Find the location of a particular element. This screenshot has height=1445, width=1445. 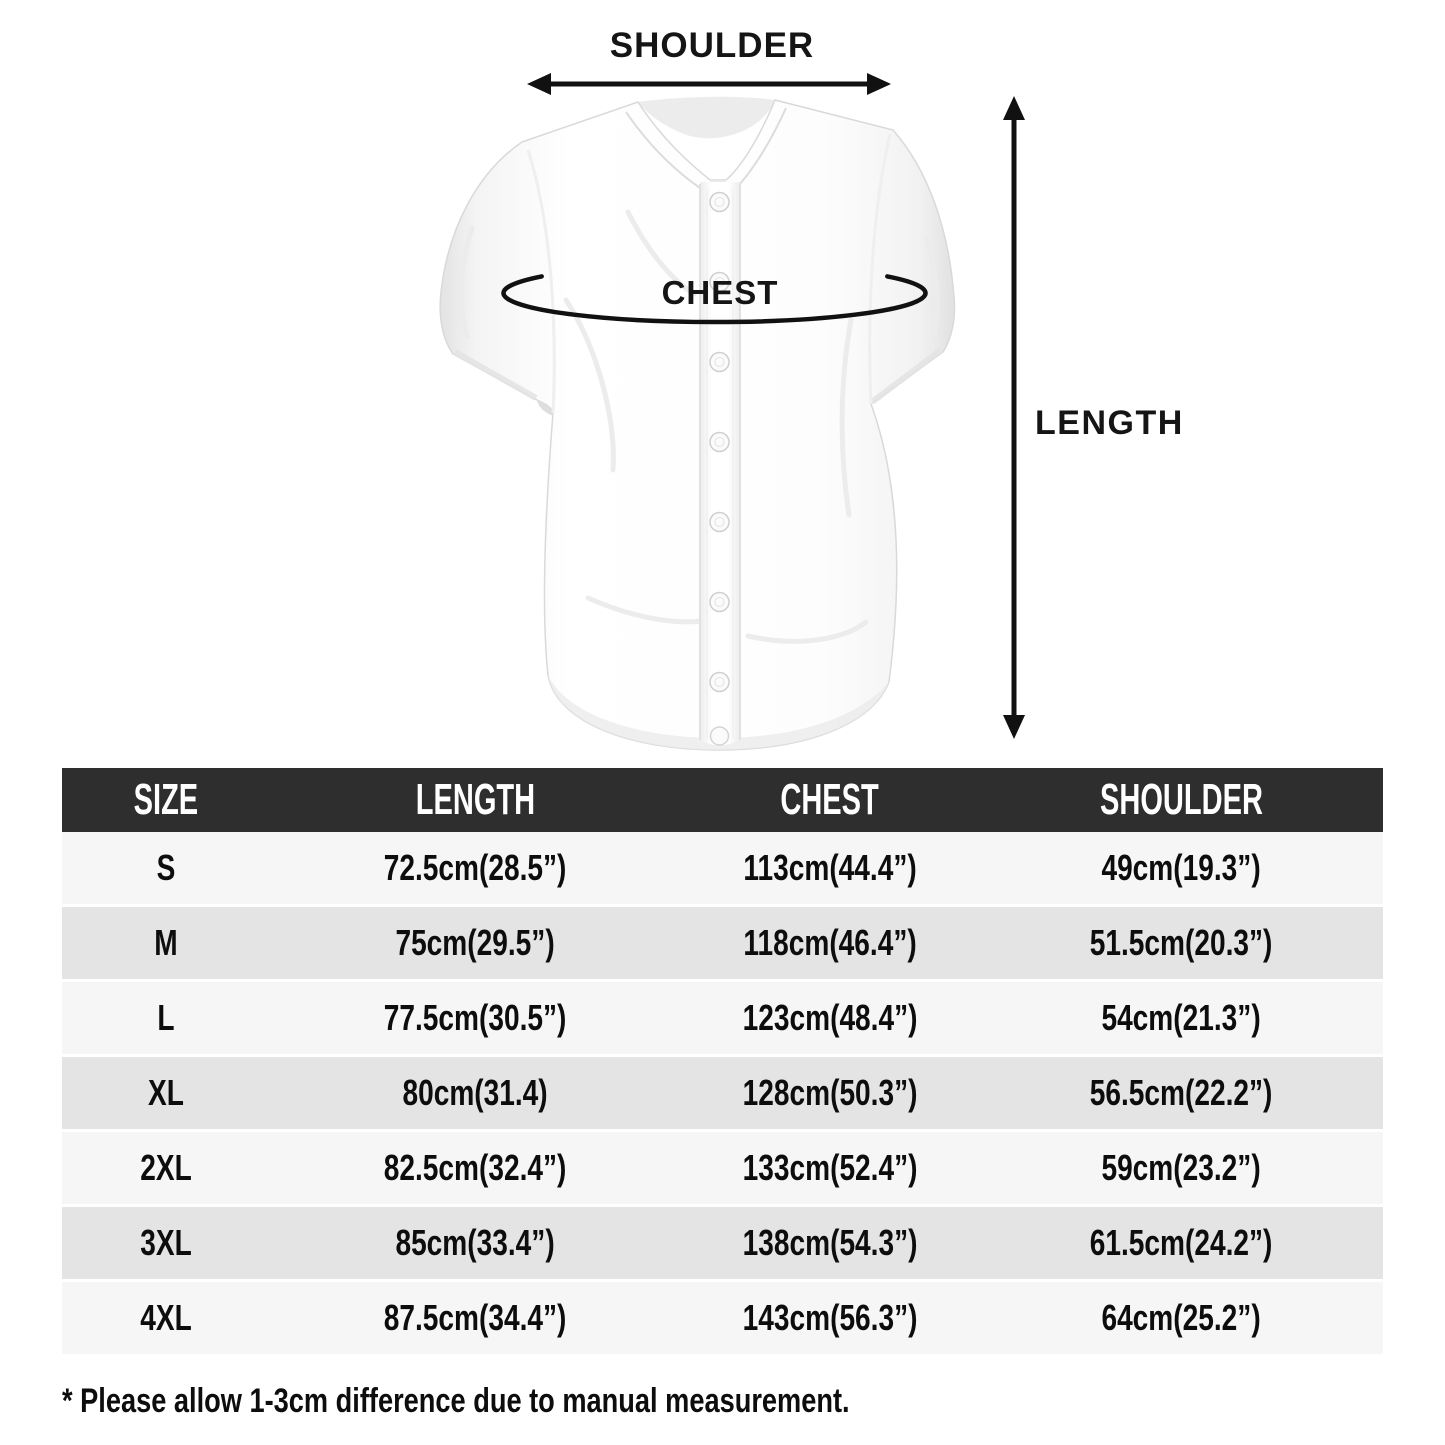

size-value: 2XL is located at coordinates (166, 1167).